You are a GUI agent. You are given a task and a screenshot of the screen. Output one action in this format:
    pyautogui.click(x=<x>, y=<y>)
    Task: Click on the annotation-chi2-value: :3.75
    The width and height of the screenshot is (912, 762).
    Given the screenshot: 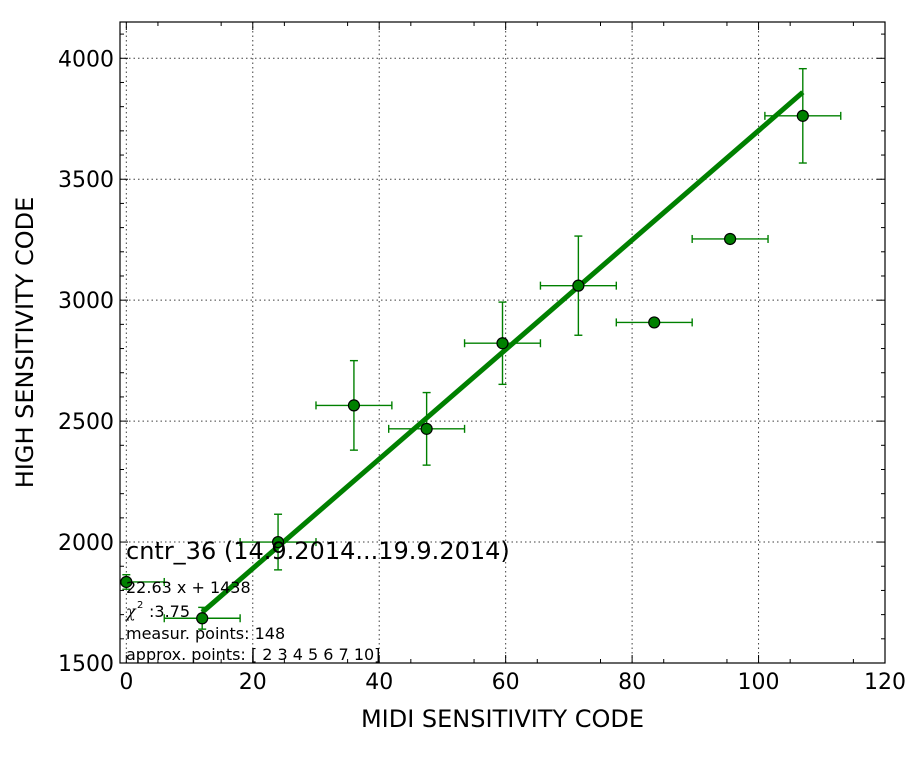 What is the action you would take?
    pyautogui.click(x=169, y=611)
    